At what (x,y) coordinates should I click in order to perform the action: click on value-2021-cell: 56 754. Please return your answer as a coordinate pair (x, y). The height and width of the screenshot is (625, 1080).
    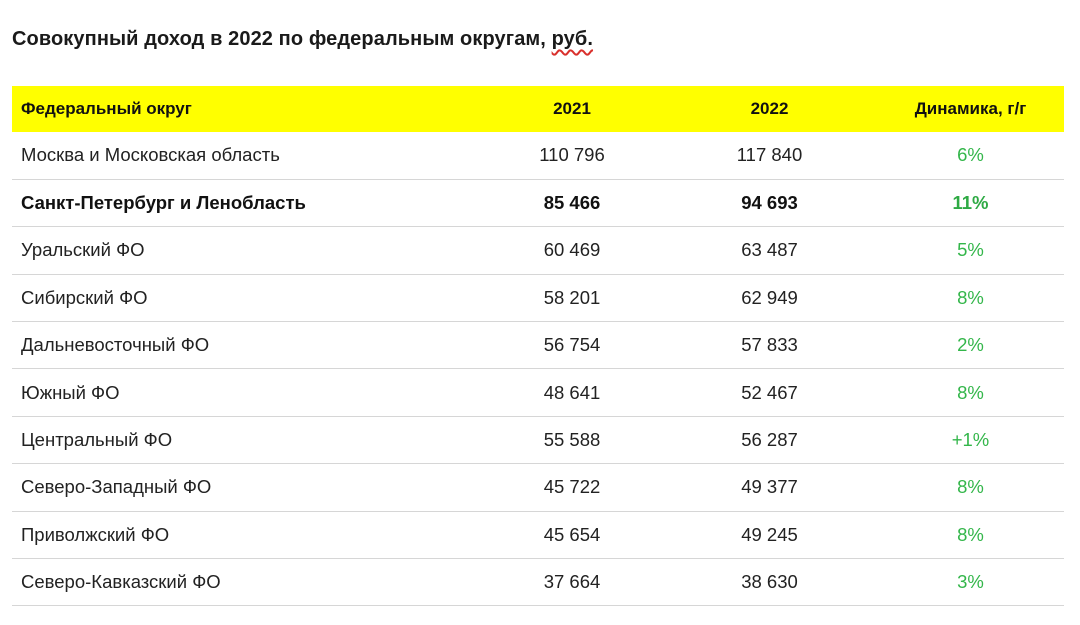
    Looking at the image, I should click on (572, 345).